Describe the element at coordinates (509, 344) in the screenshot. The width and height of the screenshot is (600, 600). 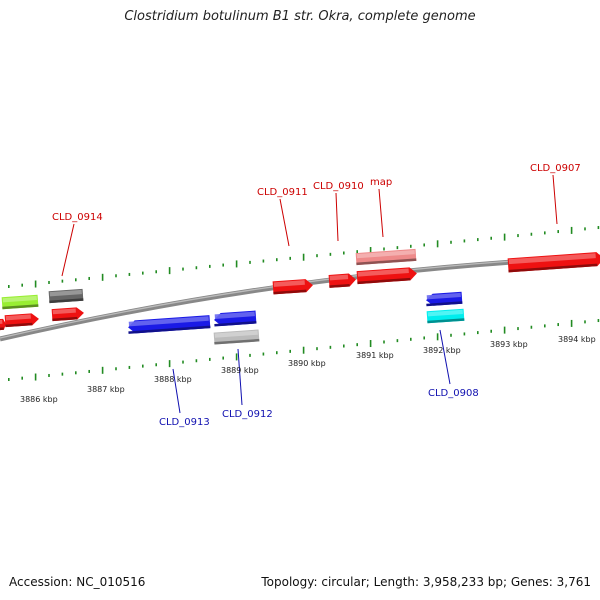
I see `kbp-label: 3893 kbp` at that location.